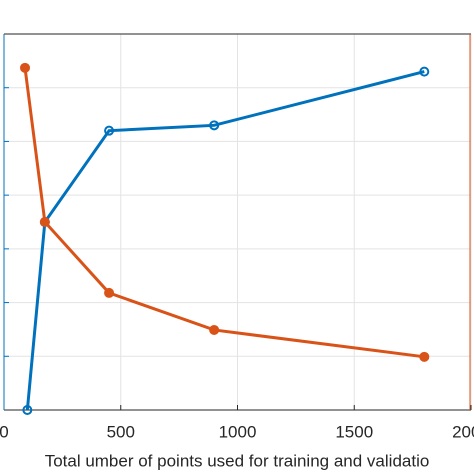 The width and height of the screenshot is (474, 474). What do you see at coordinates (463, 431) in the screenshot?
I see `x-tick-label: 2000` at bounding box center [463, 431].